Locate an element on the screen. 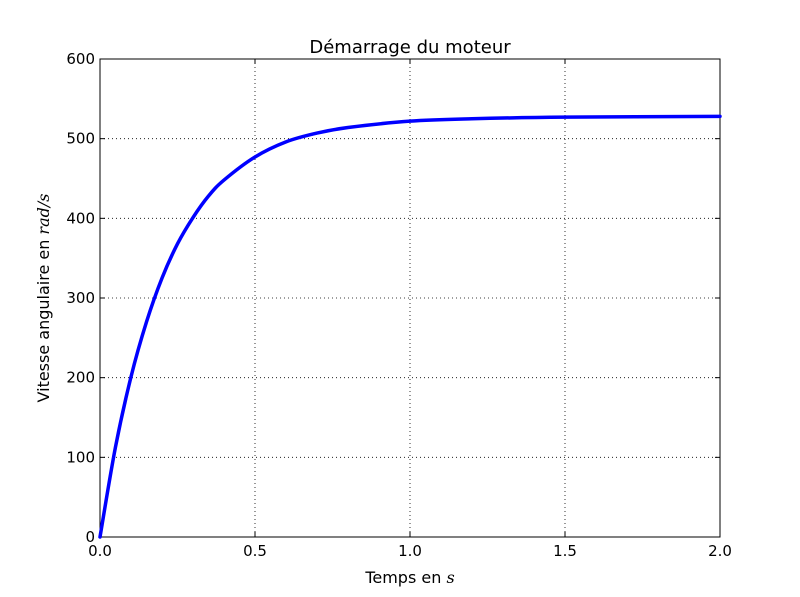 This screenshot has width=800, height=597. x-tick-label: 0.0 is located at coordinates (100, 551).